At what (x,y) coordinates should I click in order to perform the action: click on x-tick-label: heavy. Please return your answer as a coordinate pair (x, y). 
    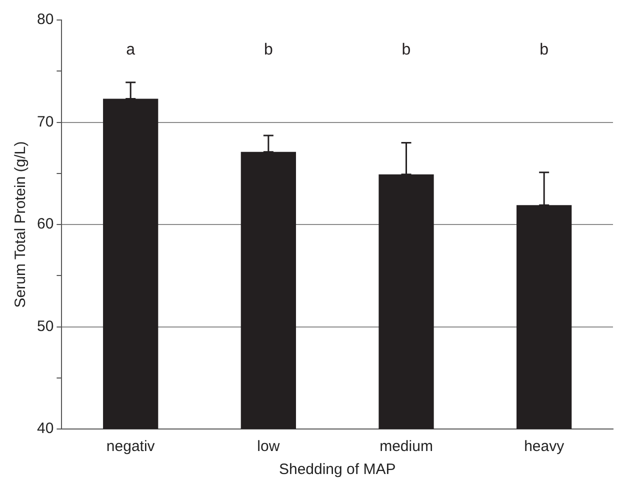
    Looking at the image, I should click on (544, 447).